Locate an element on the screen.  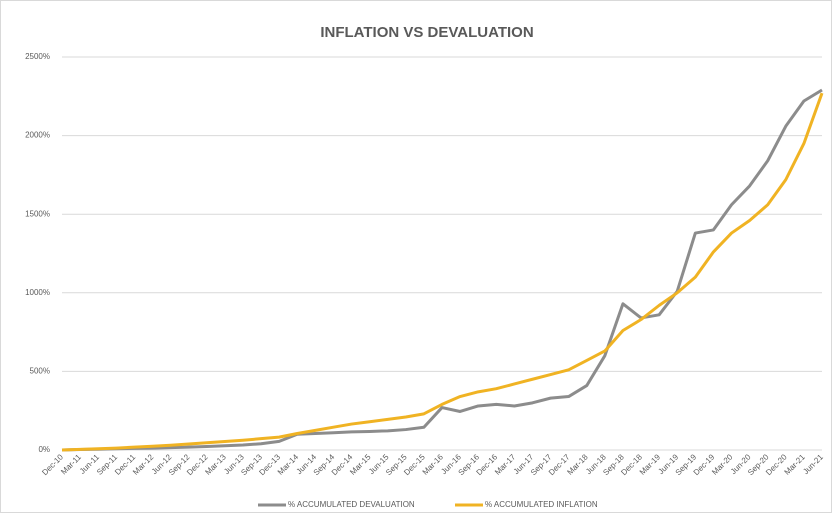
y-tick-label: 0% is located at coordinates (44, 449).